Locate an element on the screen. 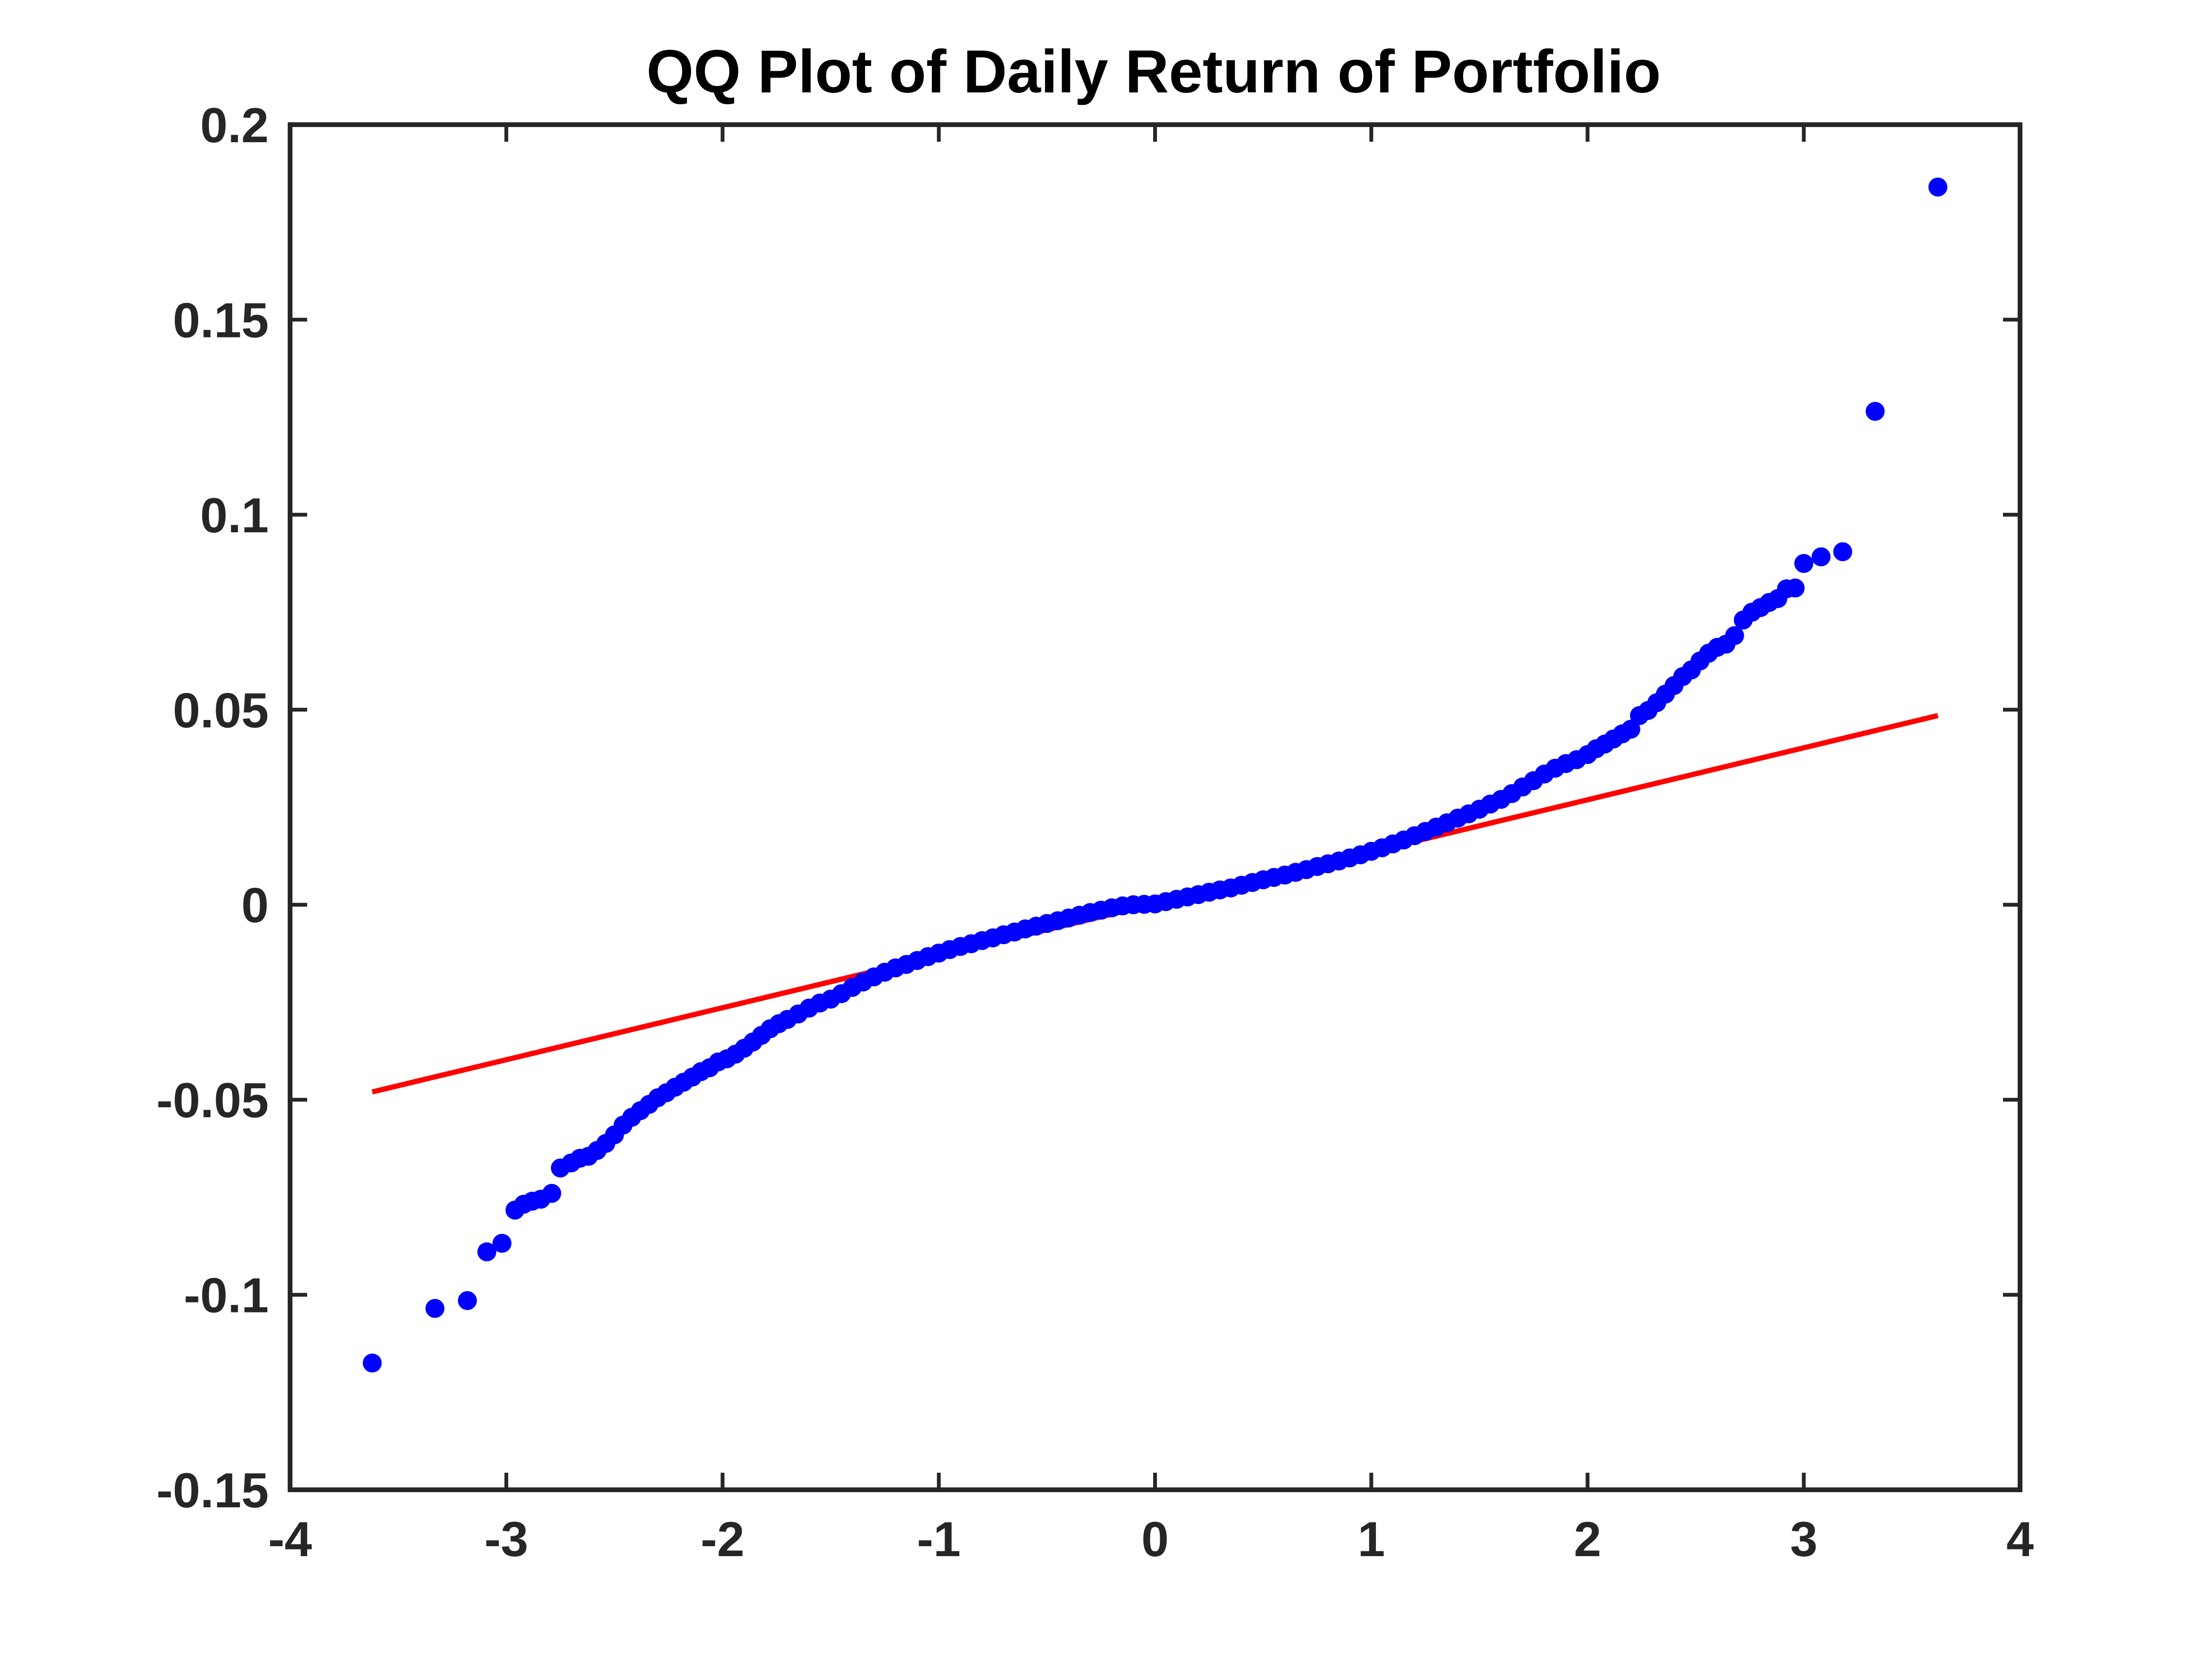 The height and width of the screenshot is (1659, 2212). x-tick-label: -2 is located at coordinates (722, 1539).